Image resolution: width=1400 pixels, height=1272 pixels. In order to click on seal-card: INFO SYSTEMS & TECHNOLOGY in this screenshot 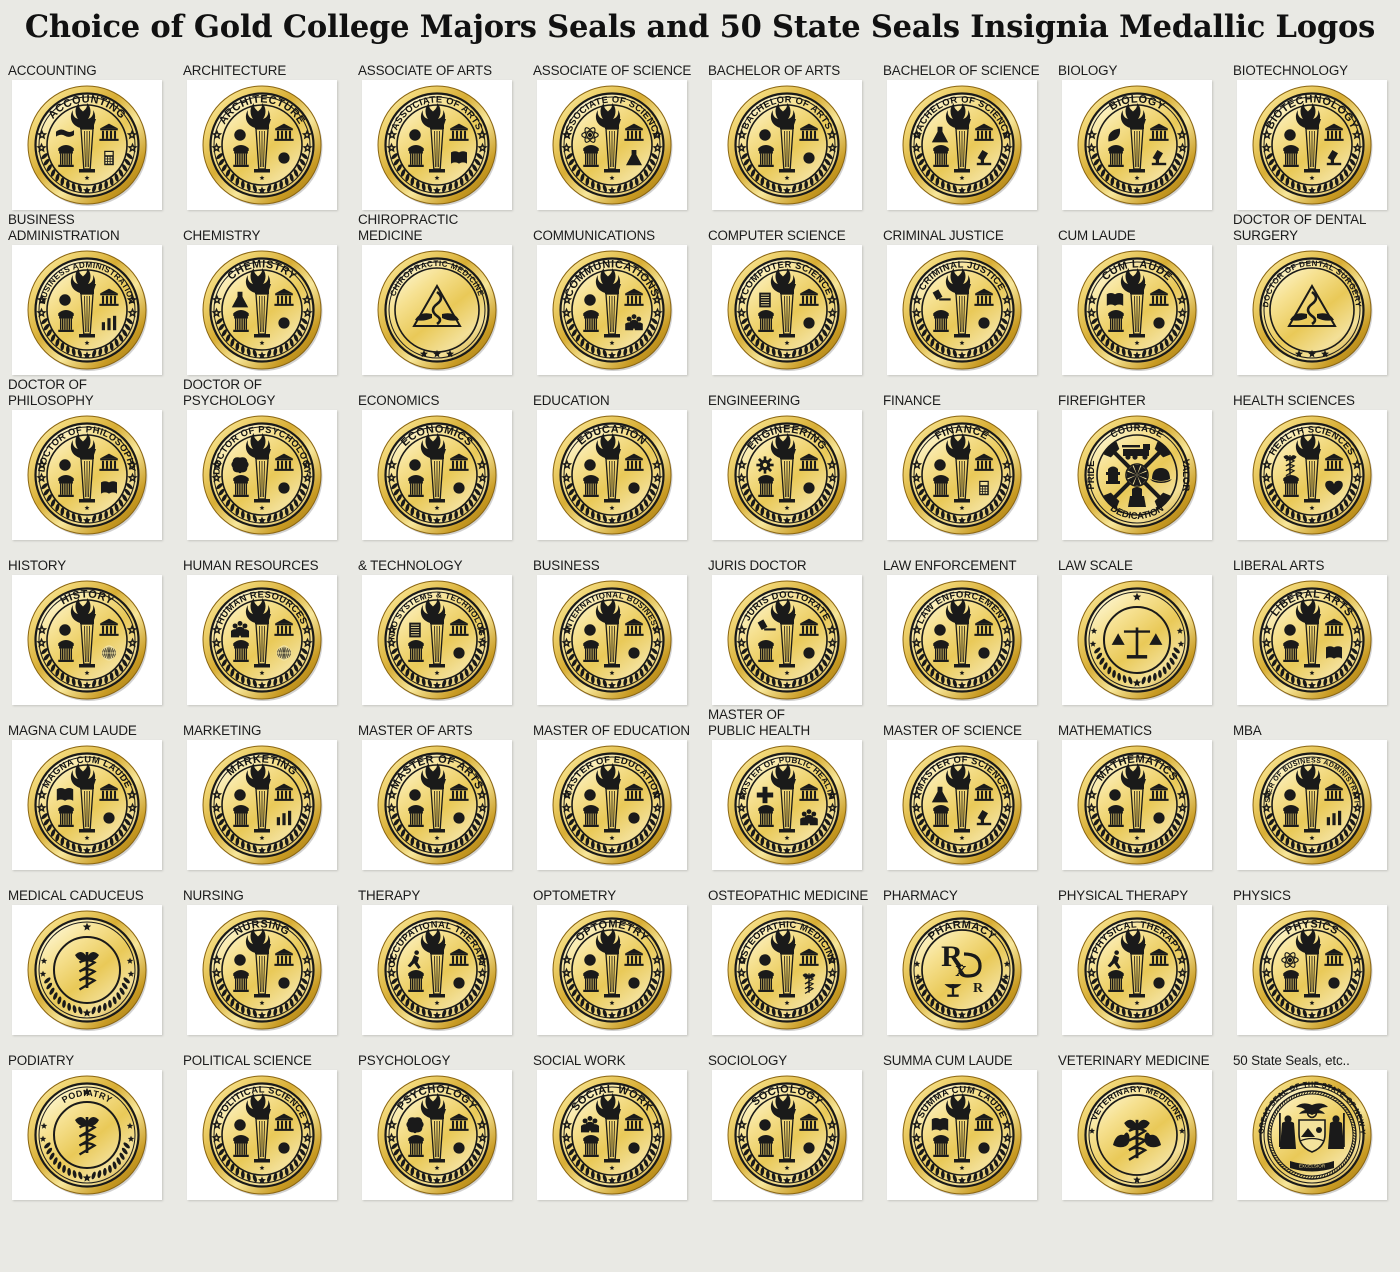, I will do `click(437, 640)`.